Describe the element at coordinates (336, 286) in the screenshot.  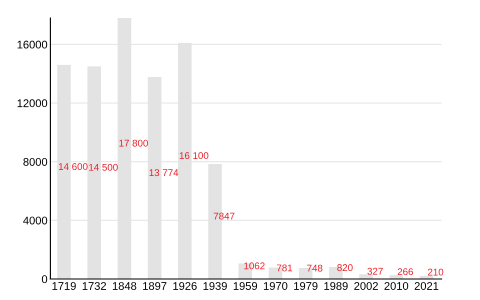
I see `x-tick-label: 1989` at that location.